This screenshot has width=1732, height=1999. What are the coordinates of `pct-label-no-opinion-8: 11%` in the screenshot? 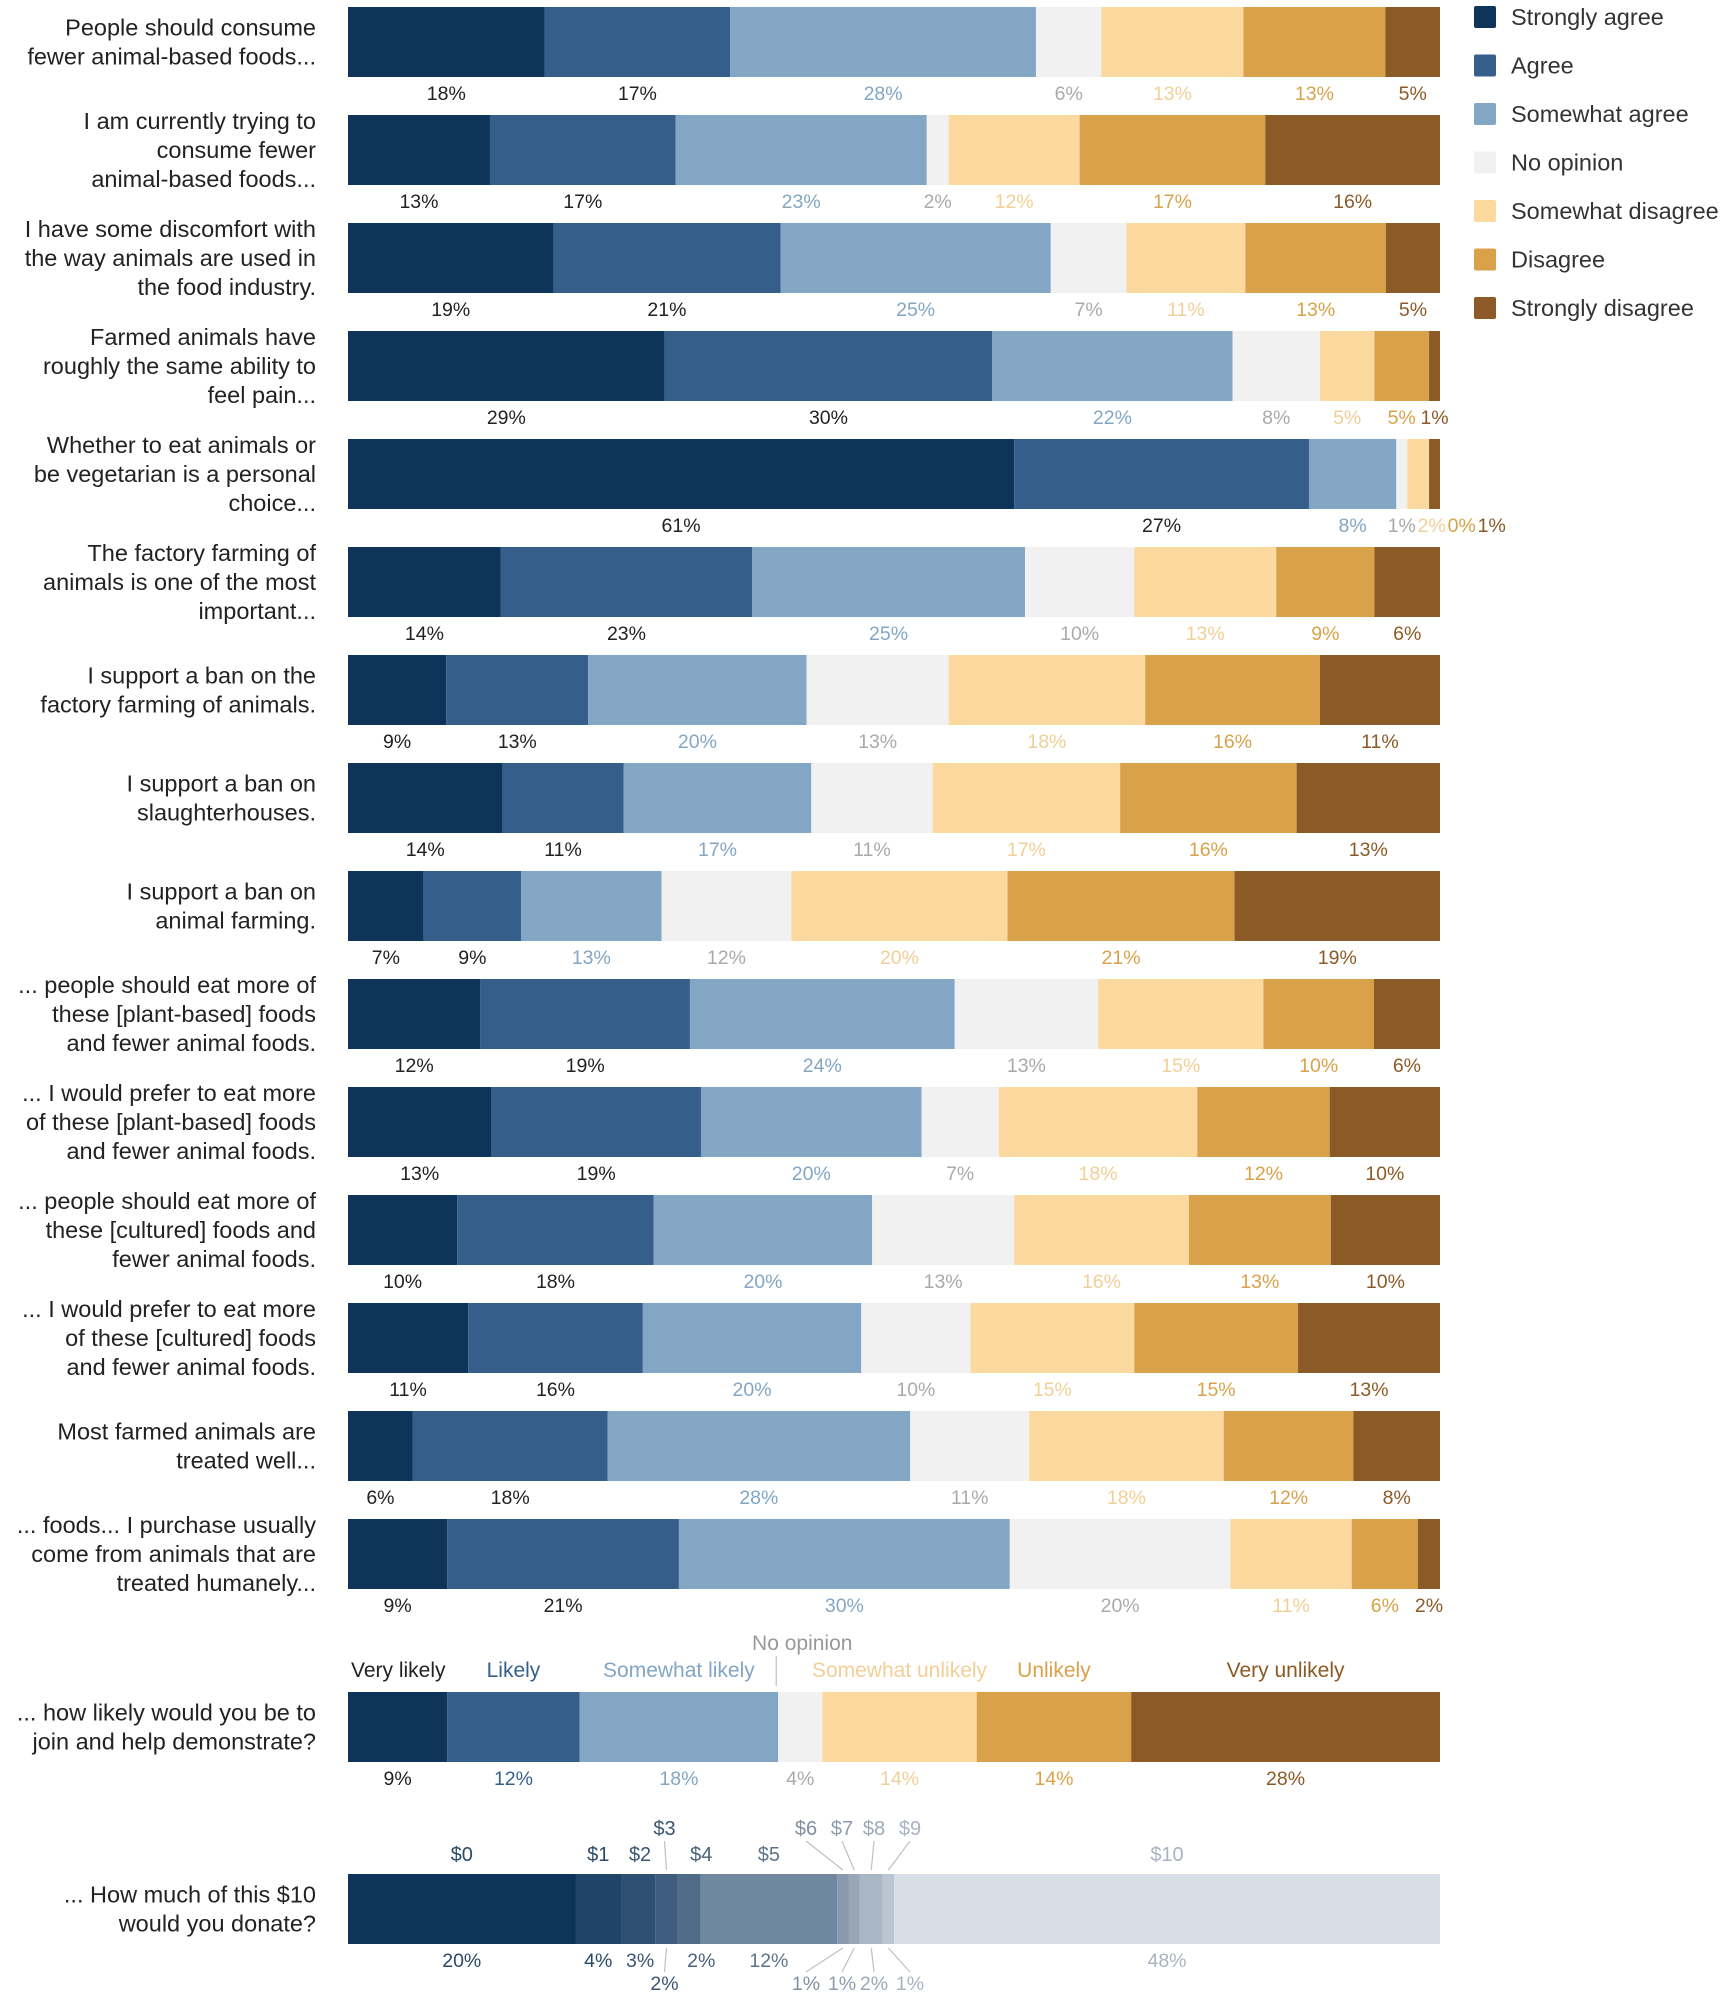 It's located at (872, 850).